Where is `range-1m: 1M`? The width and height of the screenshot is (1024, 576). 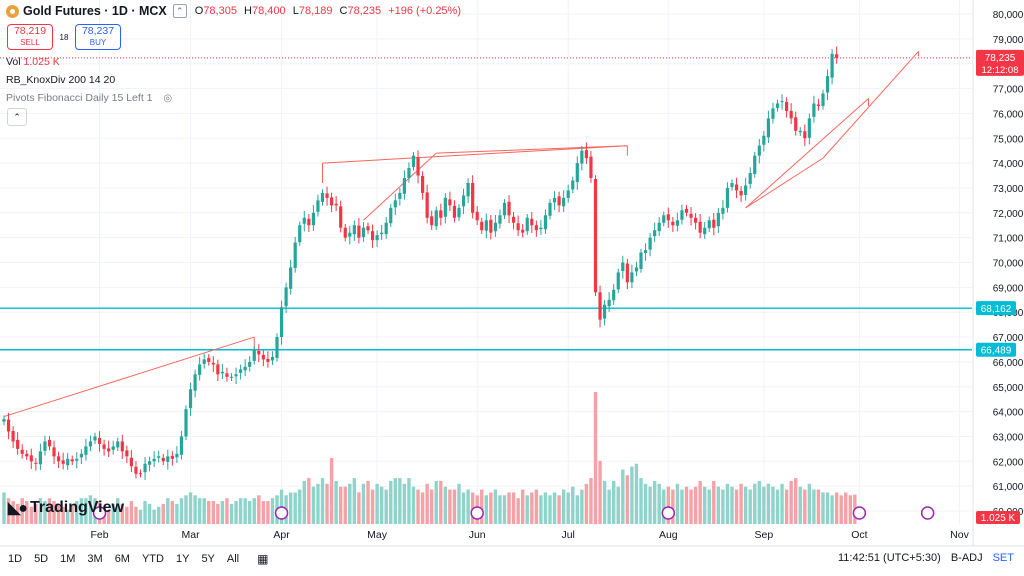 range-1m: 1M is located at coordinates (68, 559).